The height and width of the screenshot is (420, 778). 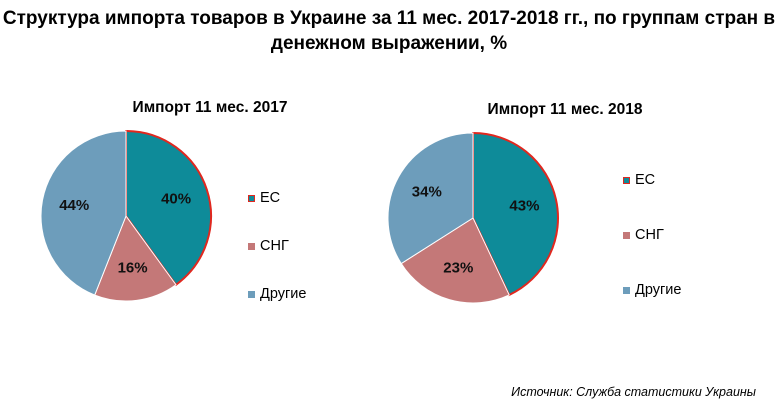 What do you see at coordinates (633, 392) in the screenshot?
I see `source-note: Источник: Служба статистики Украины` at bounding box center [633, 392].